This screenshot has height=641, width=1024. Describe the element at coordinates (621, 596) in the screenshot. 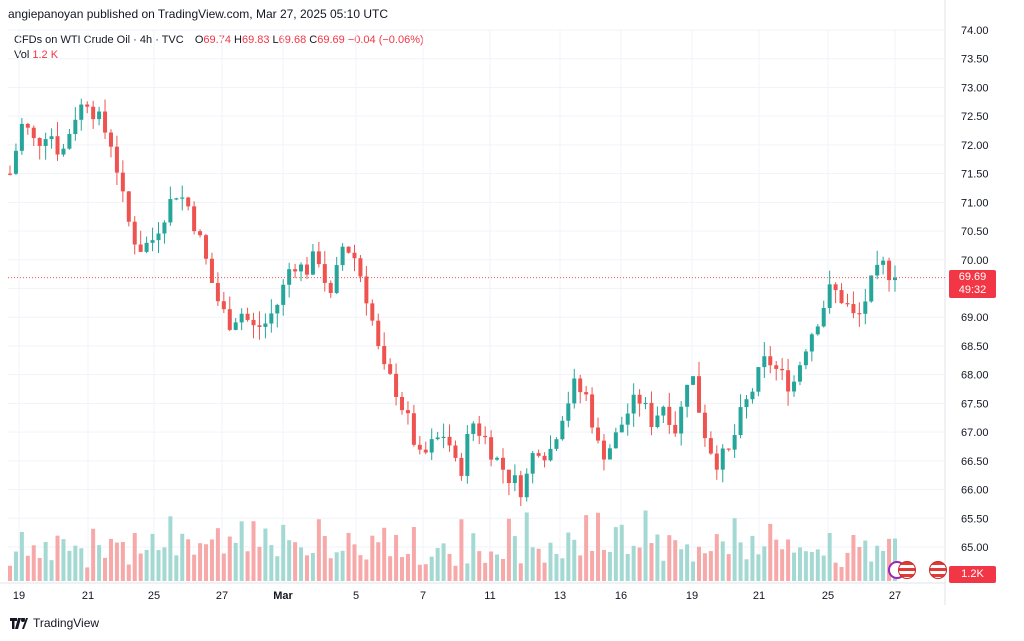

I see `x-tick-label: 16` at that location.